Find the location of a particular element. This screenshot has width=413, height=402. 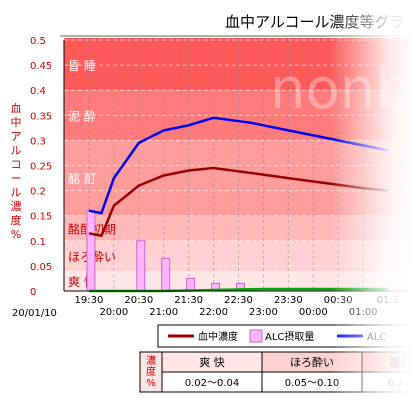

table-side-label-char: % is located at coordinates (151, 383).